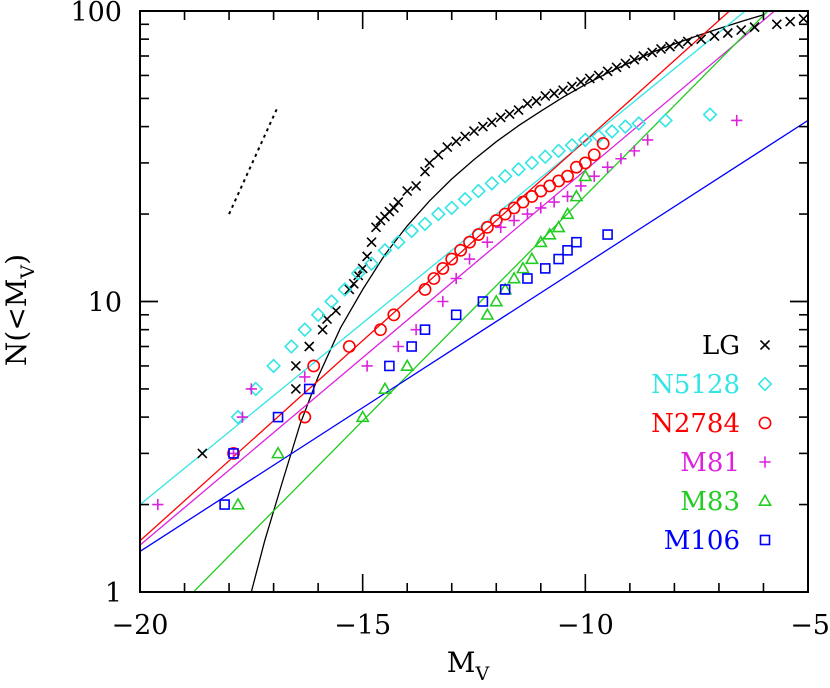 The image size is (830, 688). What do you see at coordinates (765, 423) in the screenshot?
I see `legend-marker-n2784` at bounding box center [765, 423].